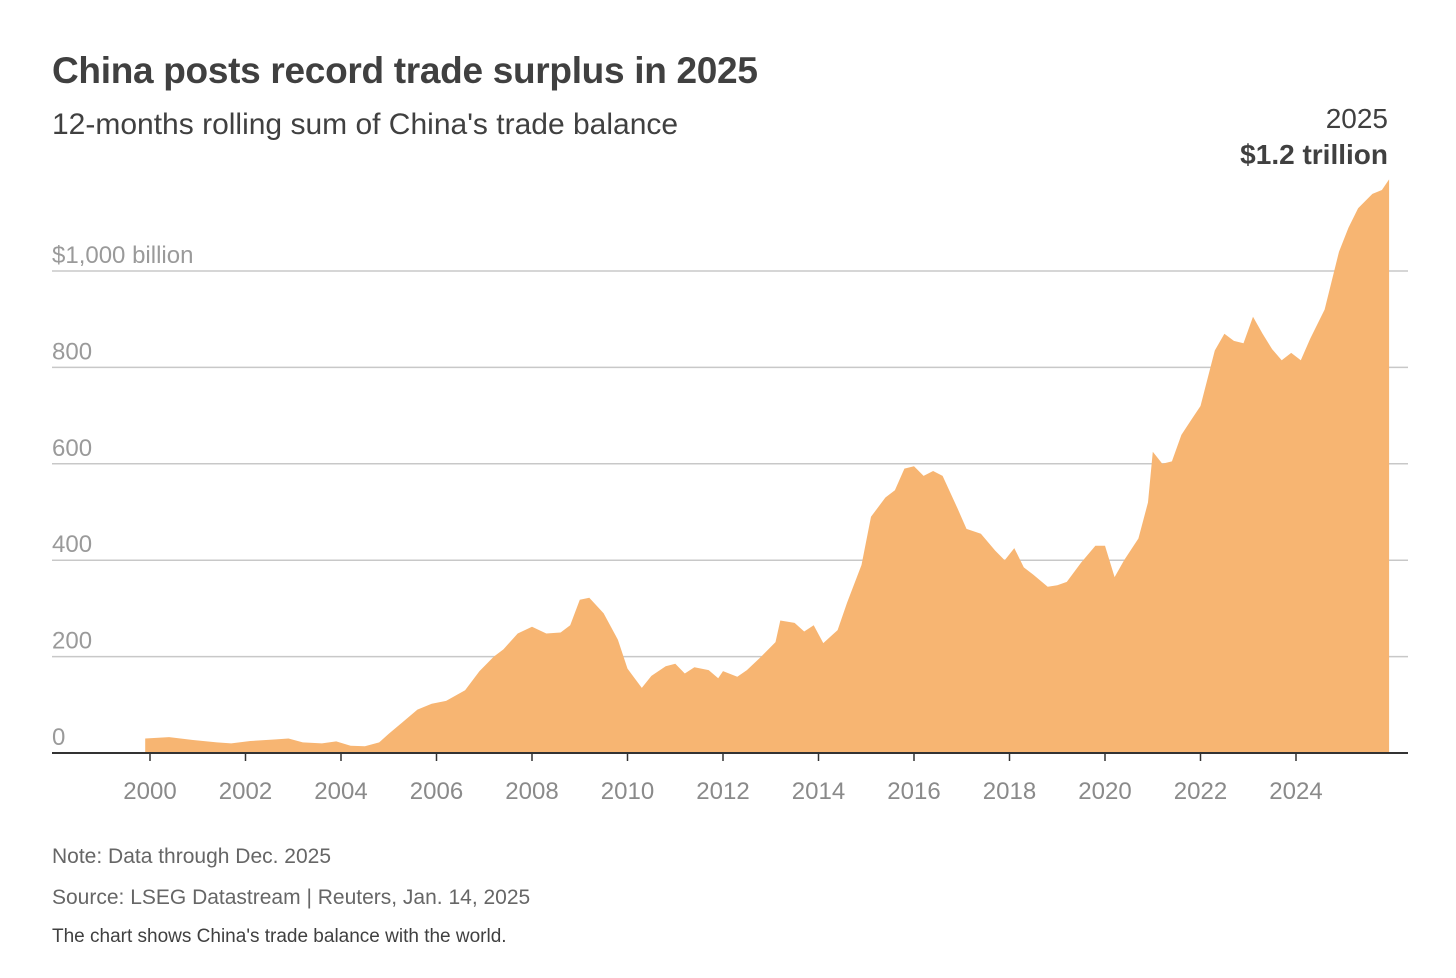 This screenshot has width=1456, height=978. I want to click on x-tick-label: 2012, so click(722, 791).